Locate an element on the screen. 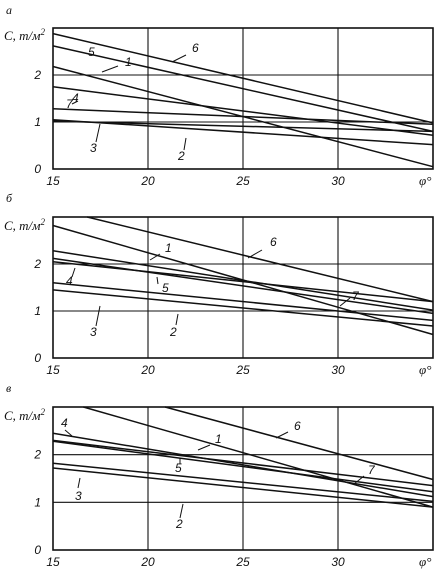  panel-letter: в is located at coordinates (8, 388).